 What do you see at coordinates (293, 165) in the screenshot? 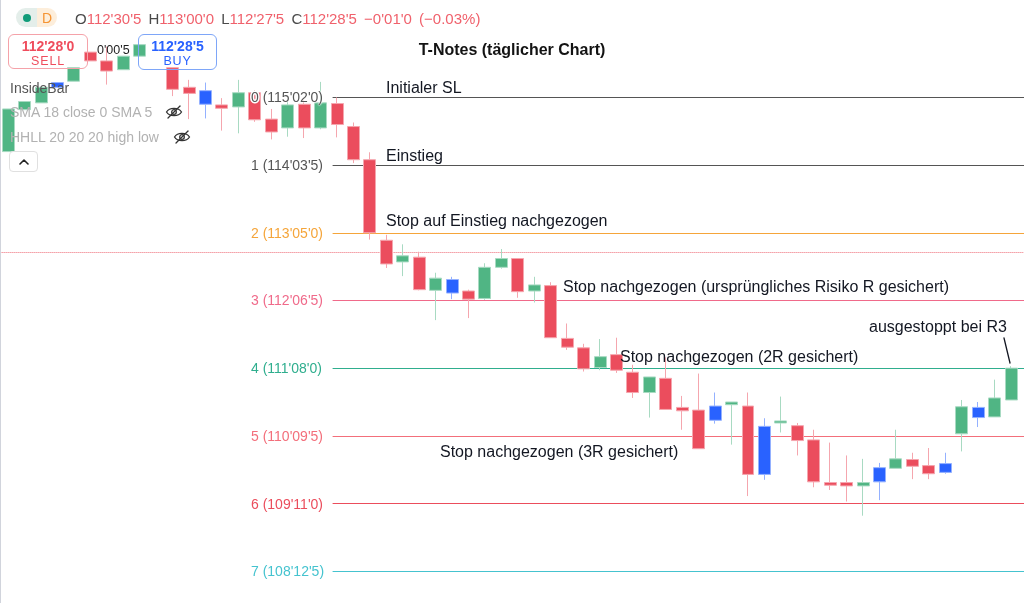
I see `annotation: (114'03'5)` at bounding box center [293, 165].